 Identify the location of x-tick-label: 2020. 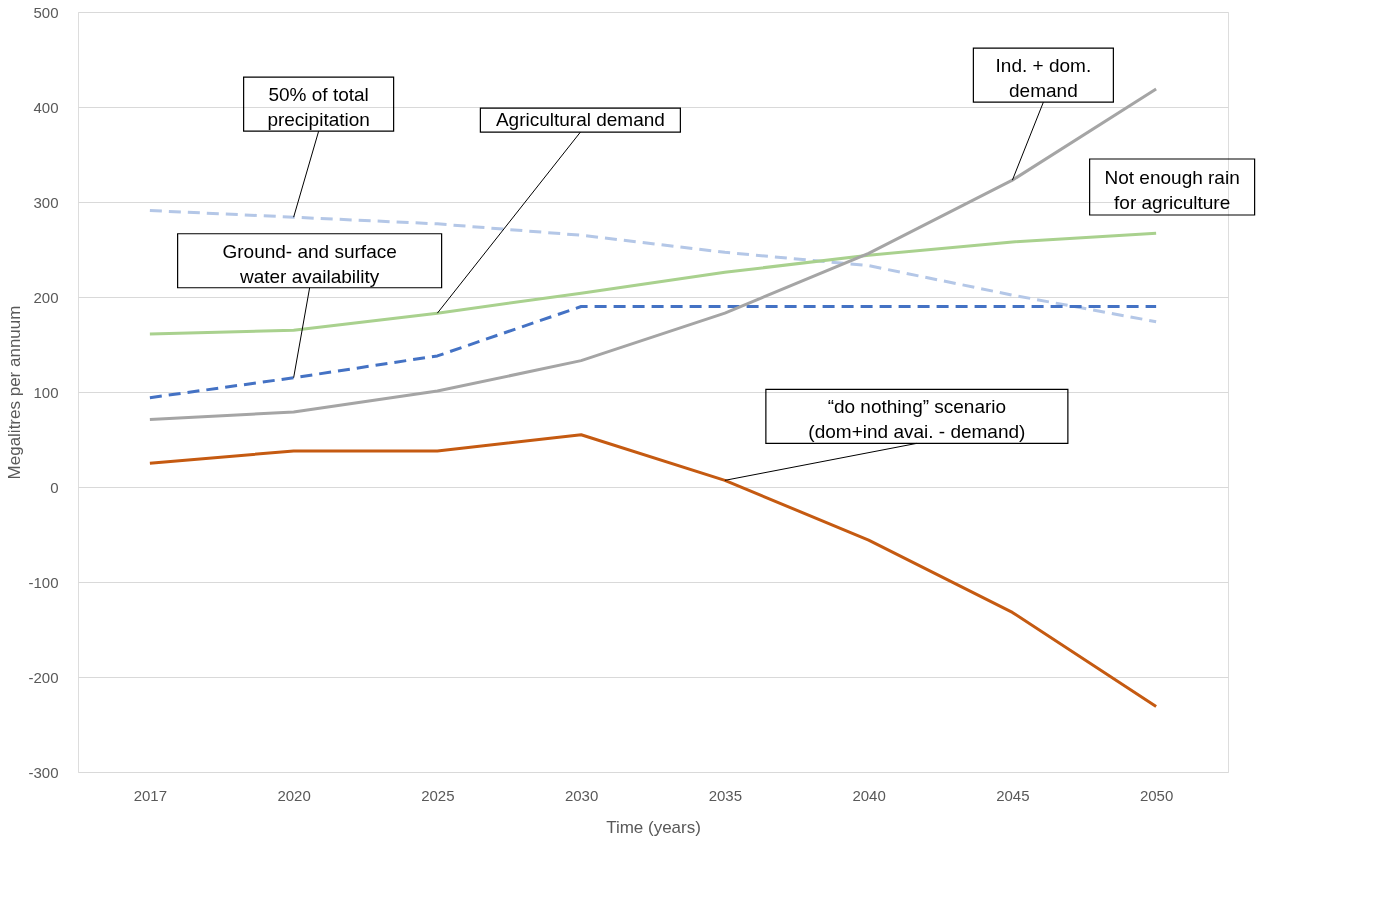
(294, 795).